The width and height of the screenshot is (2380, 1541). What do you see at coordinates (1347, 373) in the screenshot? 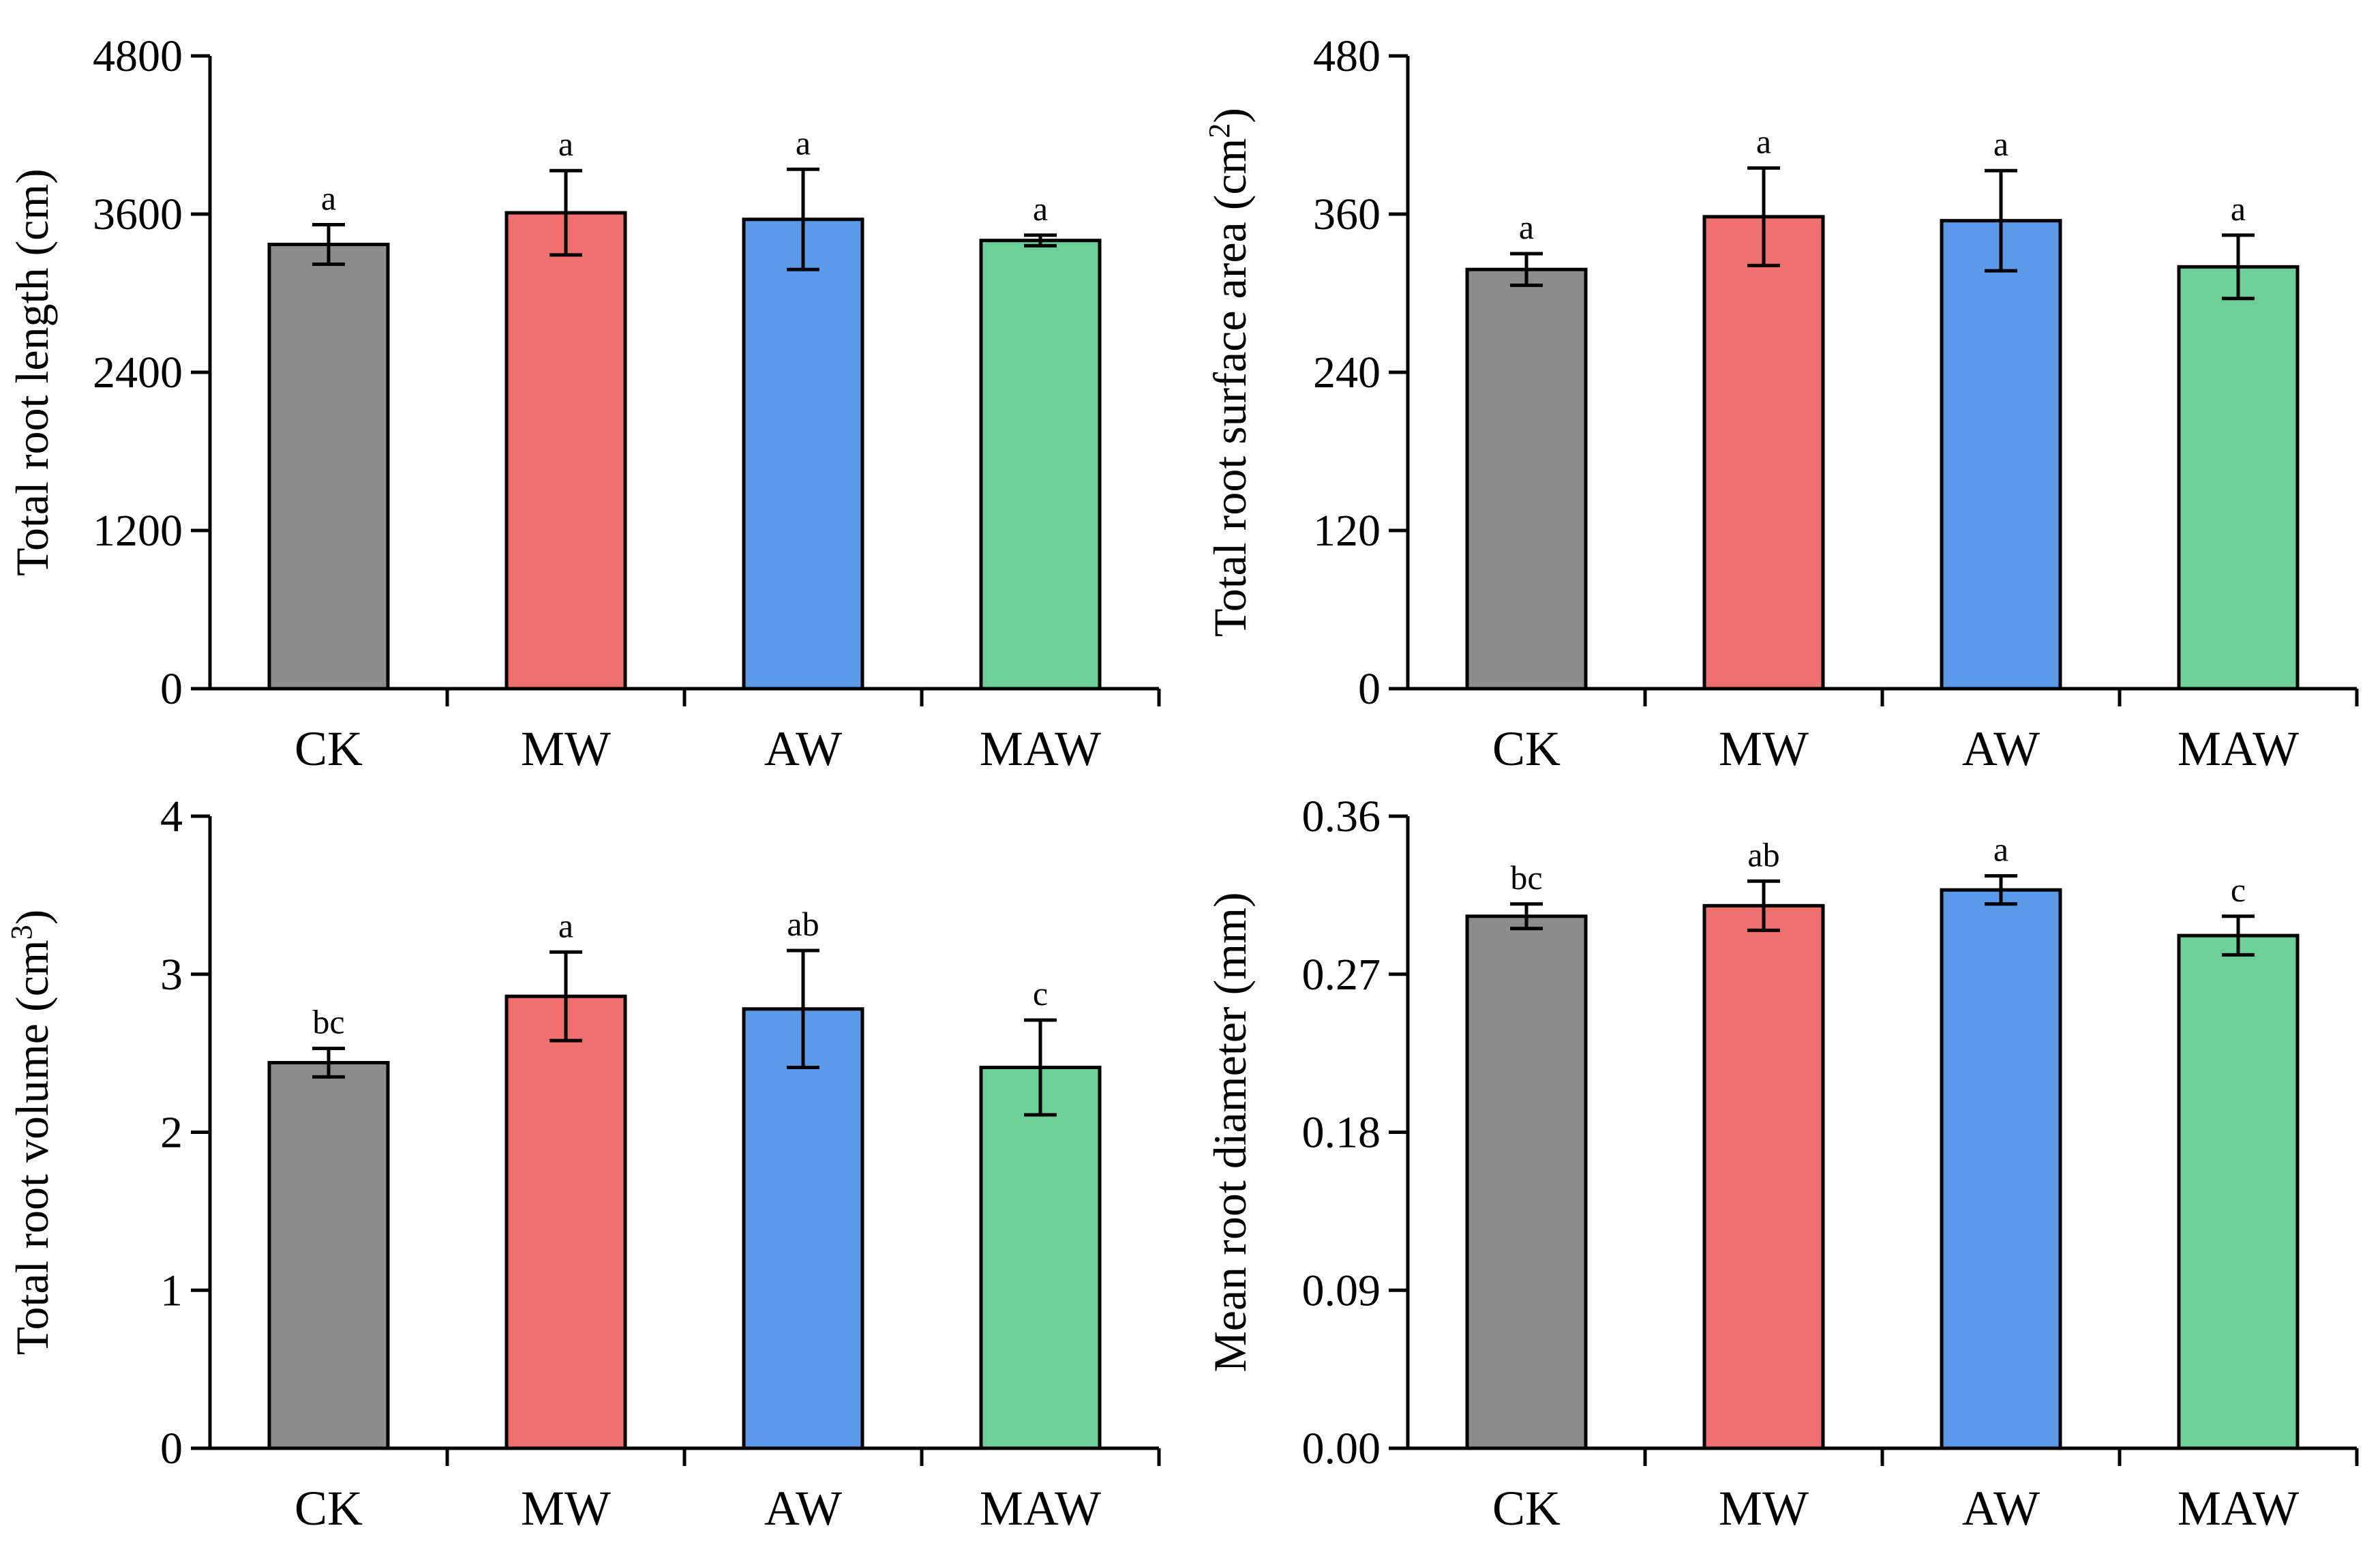
I see `y-tick-label: 240` at bounding box center [1347, 373].